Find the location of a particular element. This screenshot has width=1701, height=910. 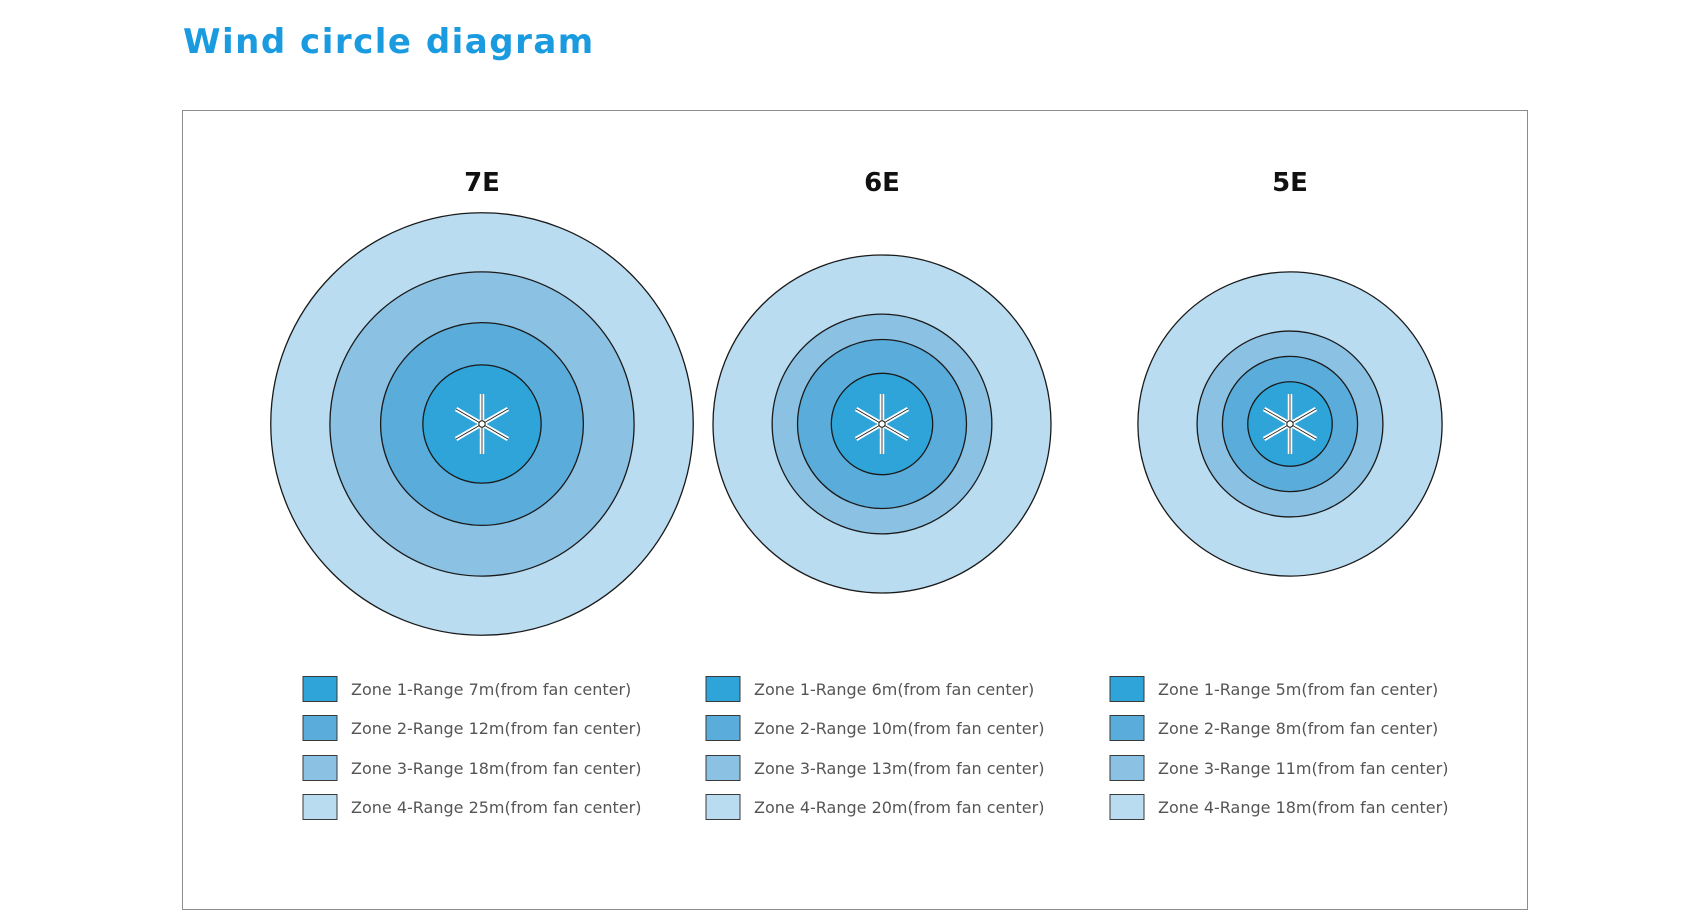

legend-label-zone-1: Zone 1-Range 6m(from fan center) is located at coordinates (894, 689).